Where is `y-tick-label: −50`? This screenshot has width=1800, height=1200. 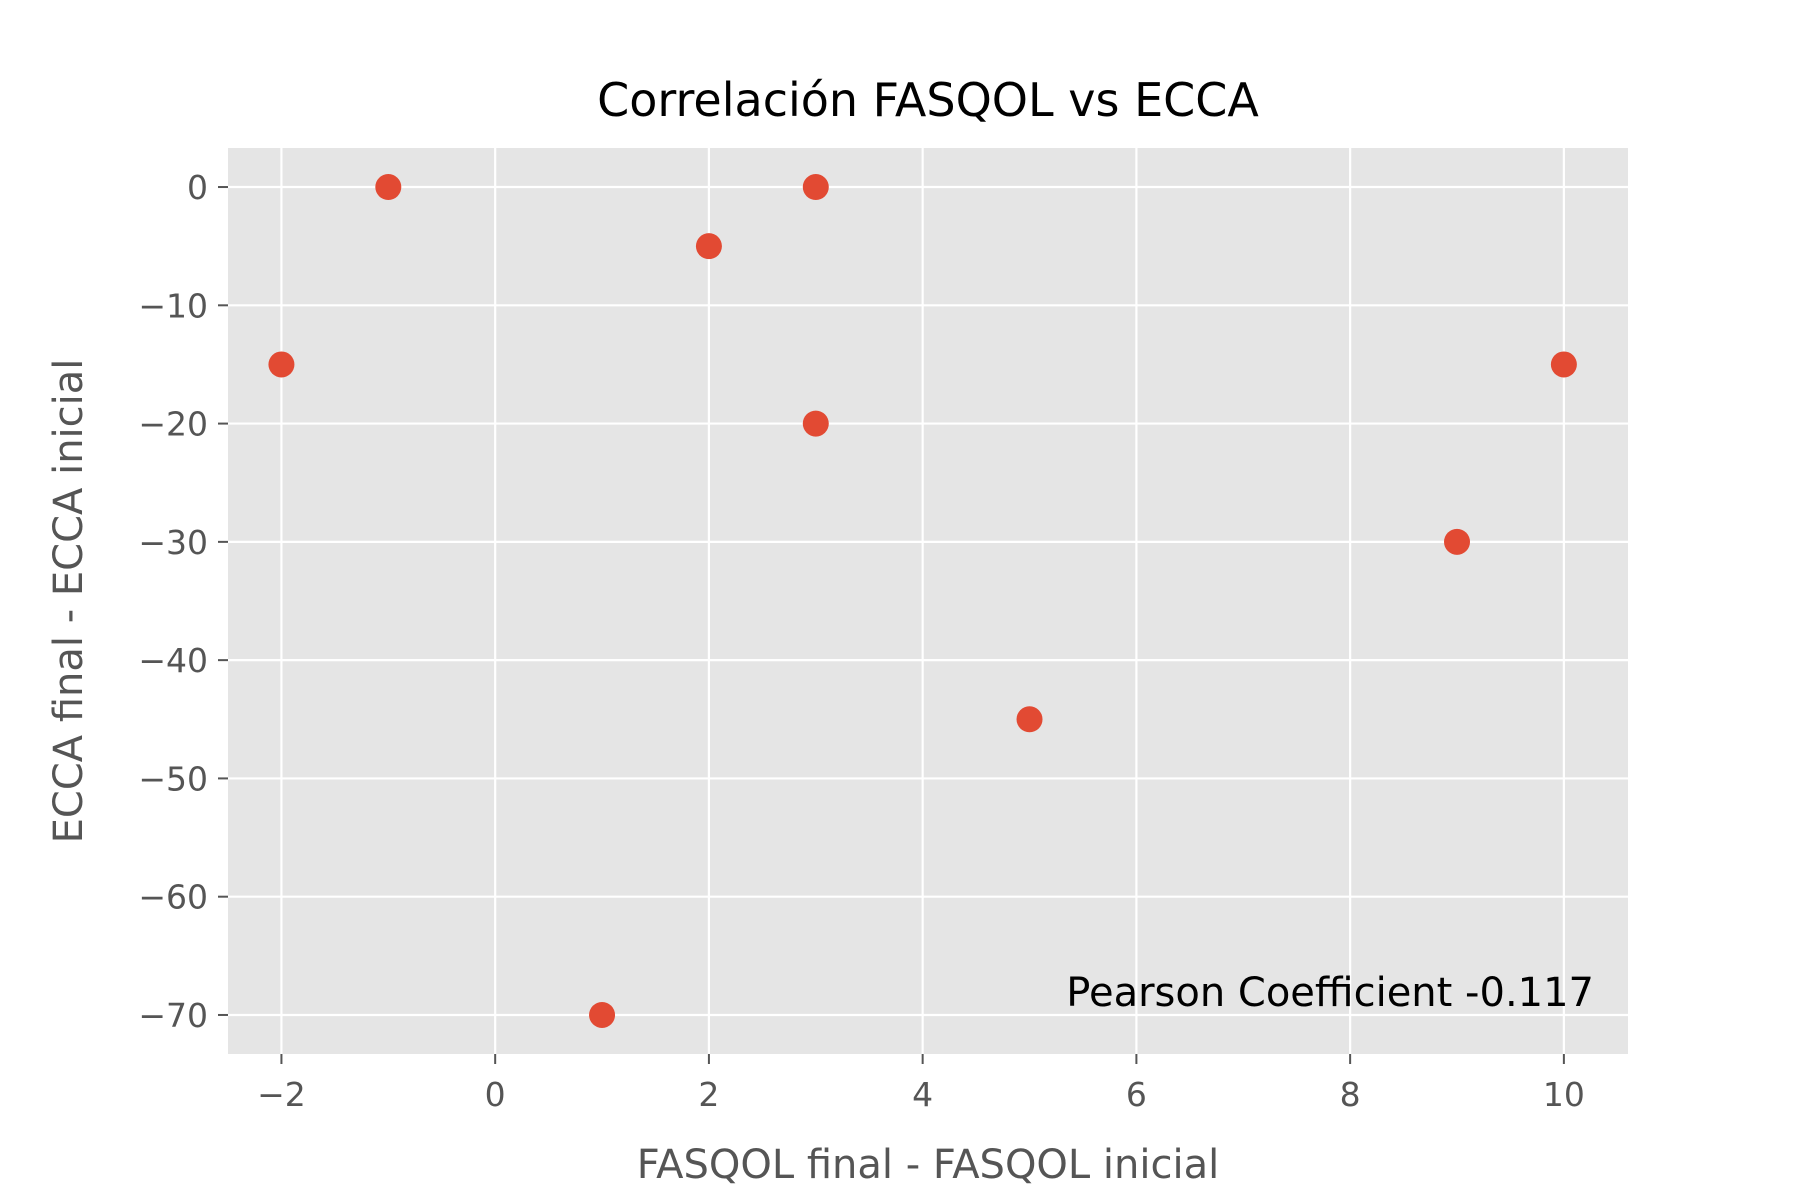 y-tick-label: −50 is located at coordinates (173, 778).